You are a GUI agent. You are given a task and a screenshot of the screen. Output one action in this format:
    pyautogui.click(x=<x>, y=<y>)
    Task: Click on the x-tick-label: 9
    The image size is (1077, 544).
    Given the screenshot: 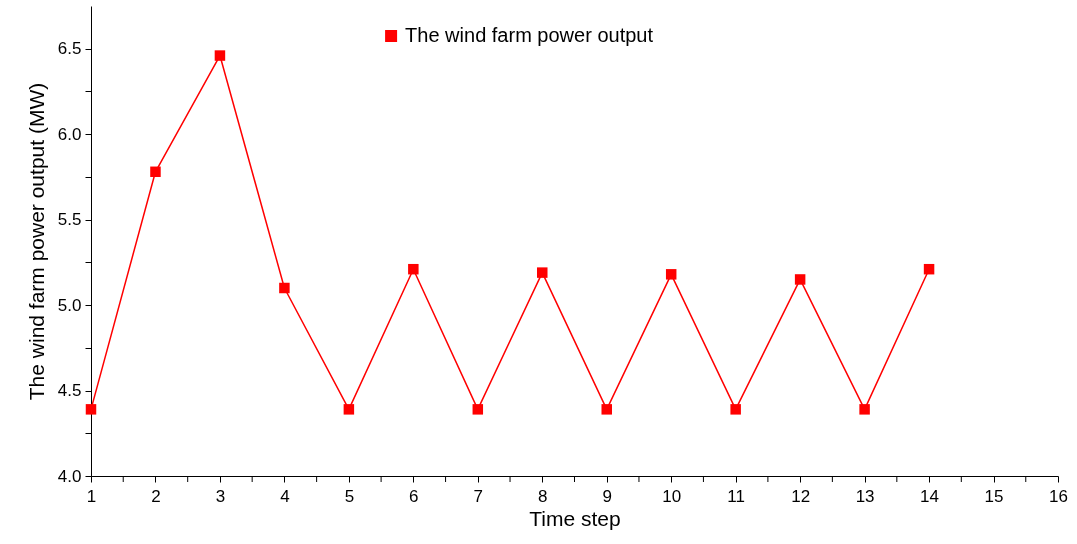 What is the action you would take?
    pyautogui.click(x=607, y=496)
    